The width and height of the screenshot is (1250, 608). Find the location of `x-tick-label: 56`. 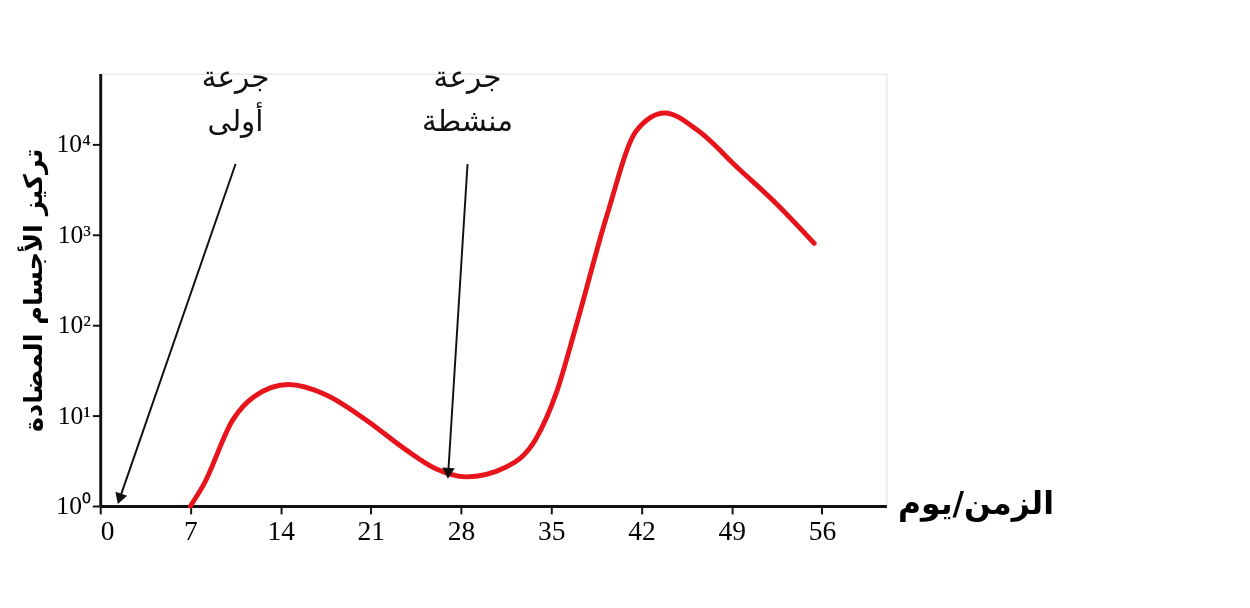

x-tick-label: 56 is located at coordinates (822, 530).